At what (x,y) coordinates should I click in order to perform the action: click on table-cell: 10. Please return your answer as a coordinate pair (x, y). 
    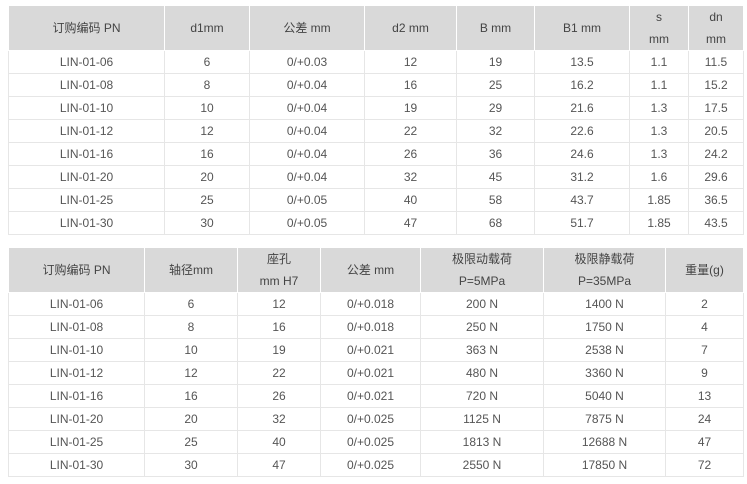
    Looking at the image, I should click on (207, 108).